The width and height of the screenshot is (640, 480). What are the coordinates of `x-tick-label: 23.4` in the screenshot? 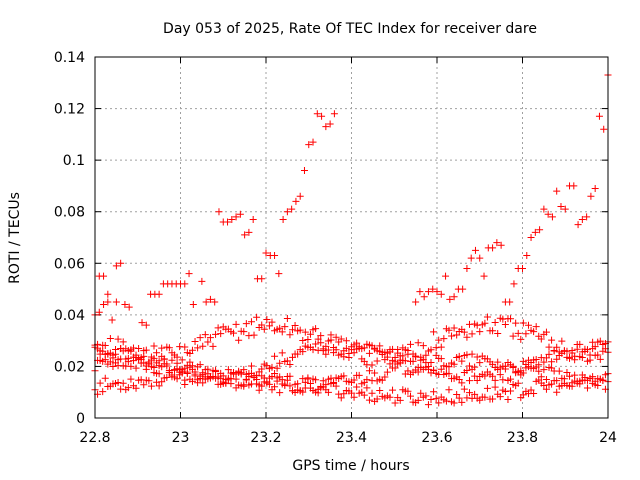 It's located at (351, 438).